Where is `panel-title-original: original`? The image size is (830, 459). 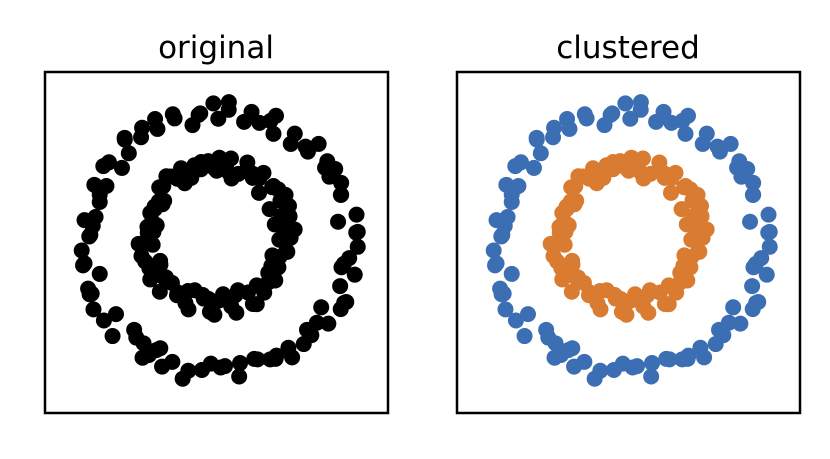
panel-title-original: original is located at coordinates (216, 48).